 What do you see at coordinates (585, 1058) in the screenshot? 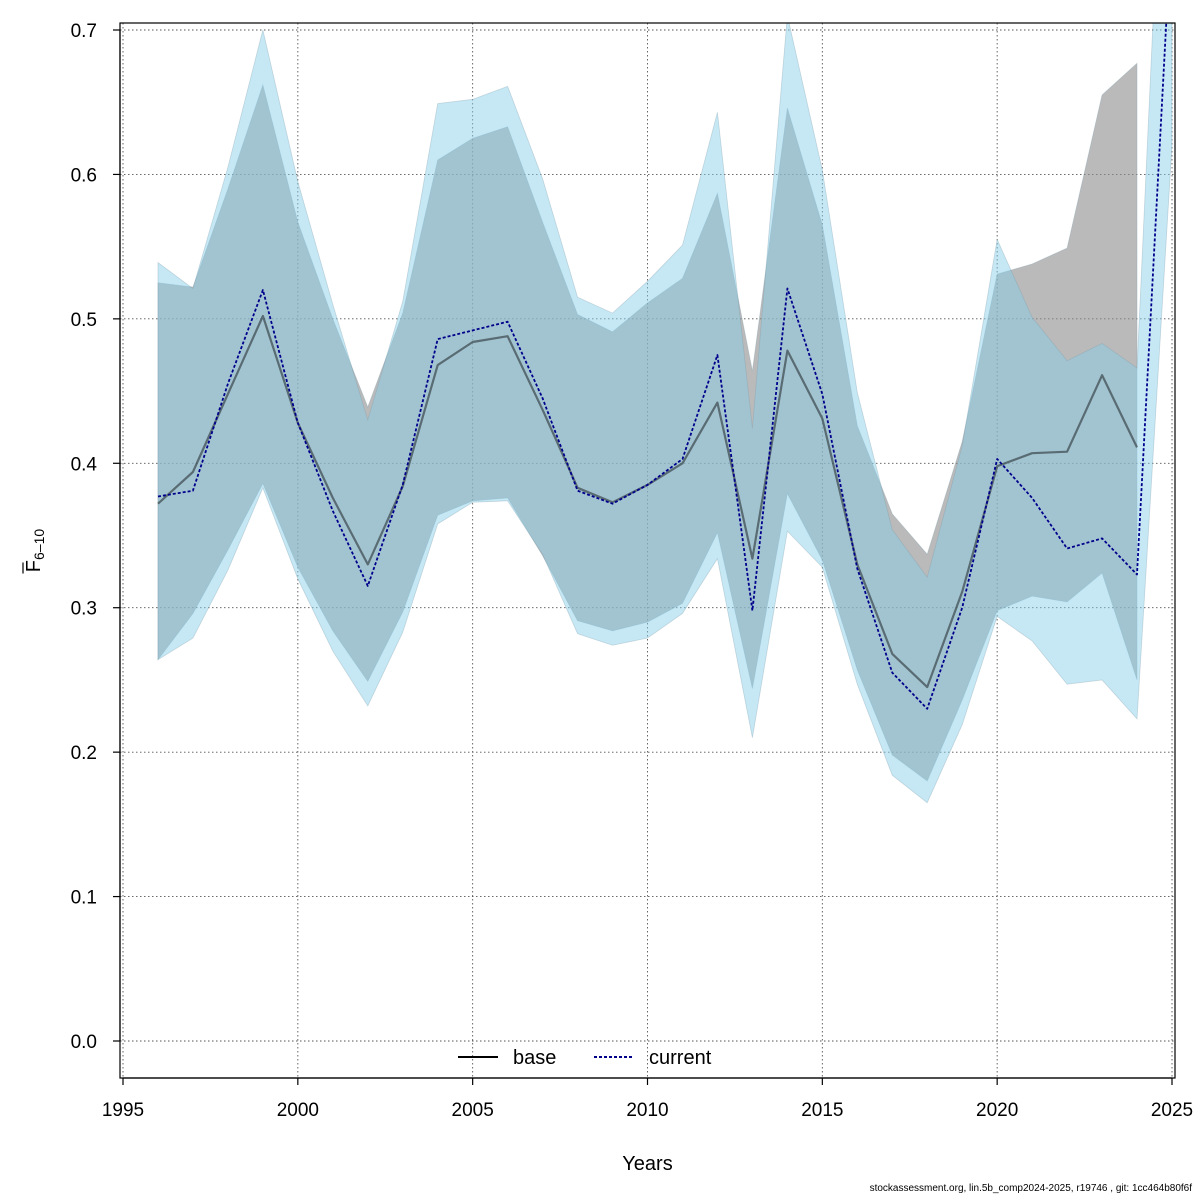
I see `legend: base current` at bounding box center [585, 1058].